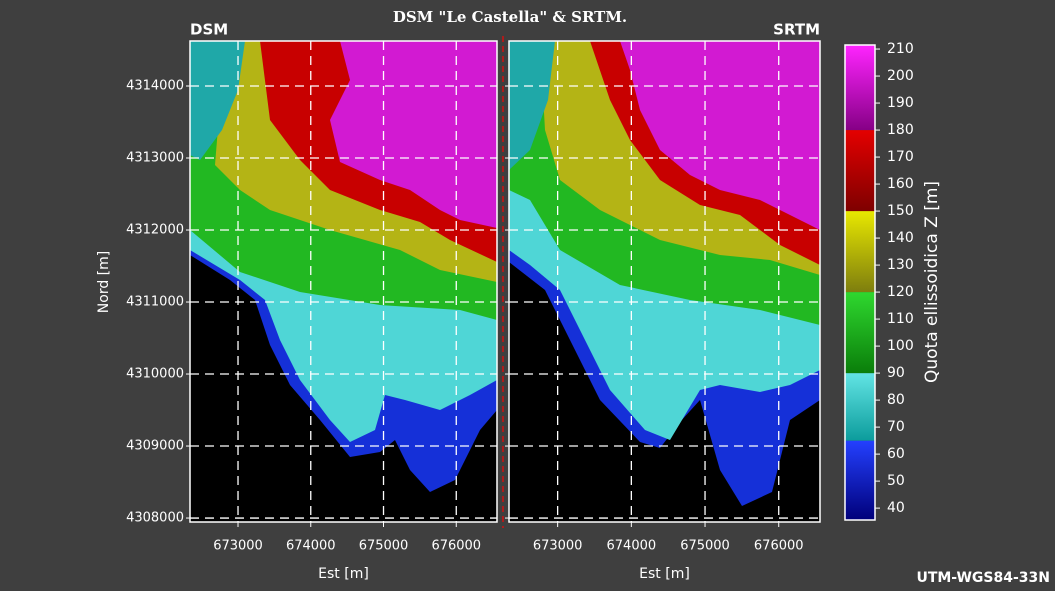  I want to click on colorbar-tick-label: 110, so click(900, 319).